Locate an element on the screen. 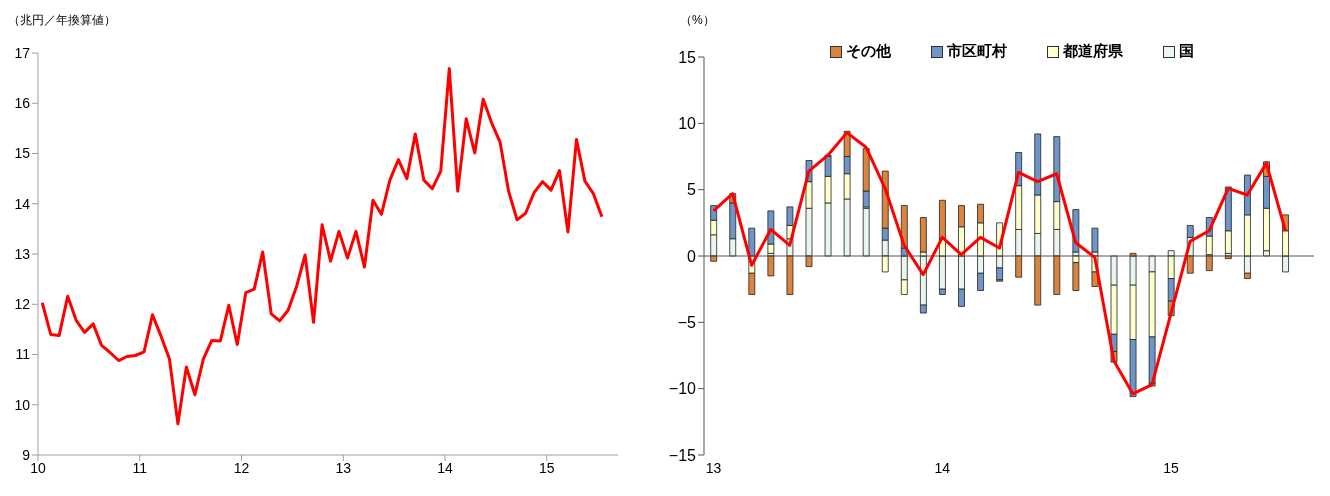 The image size is (1330, 496). y-tick-label: 12 is located at coordinates (22, 304).